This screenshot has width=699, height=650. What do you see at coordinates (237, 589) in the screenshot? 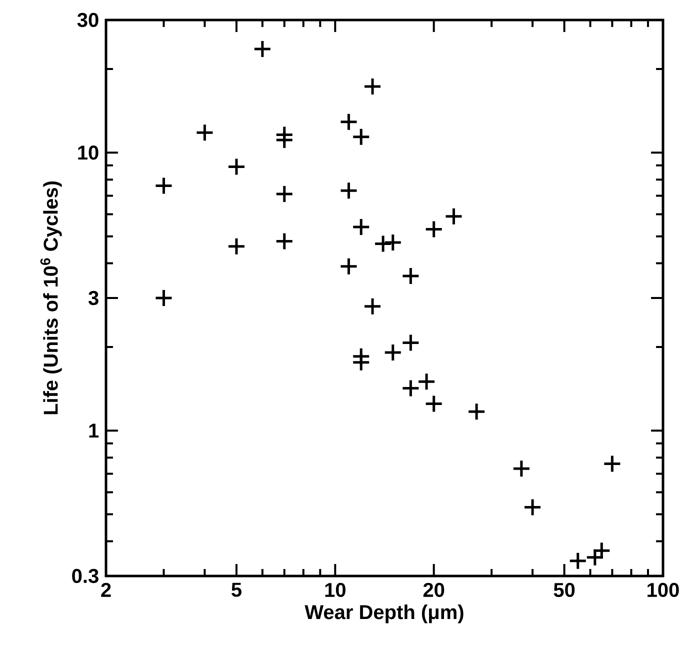
I see `x-tick-label: 5` at bounding box center [237, 589].